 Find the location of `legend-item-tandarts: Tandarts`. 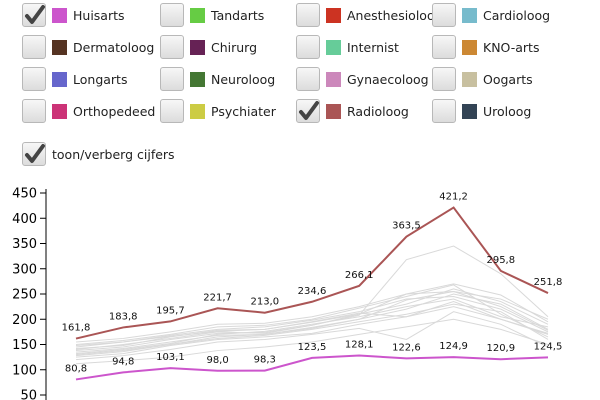

legend-item-tandarts: Tandarts is located at coordinates (230, 17).